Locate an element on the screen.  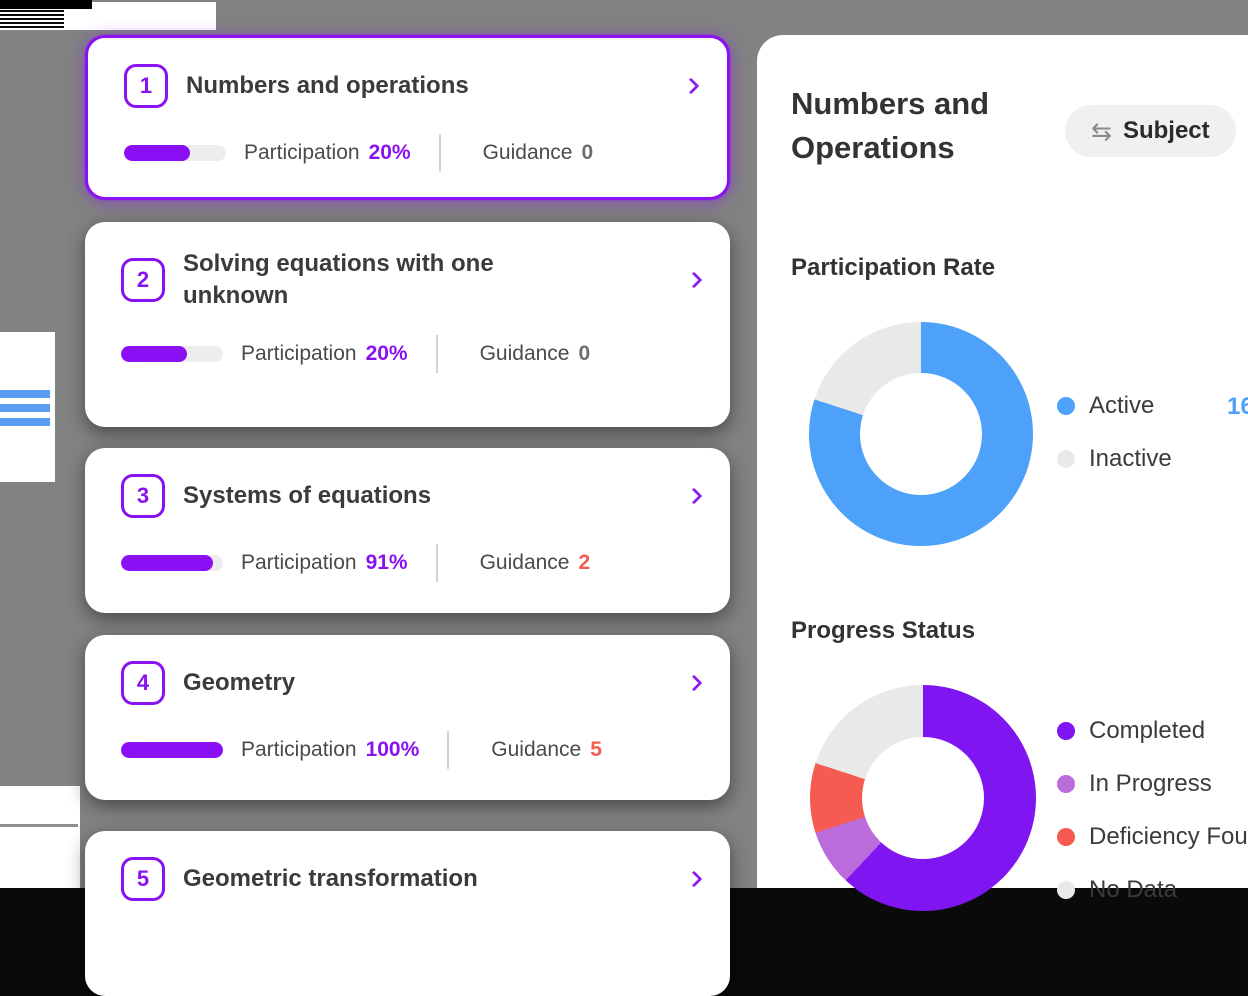
no-data-dot-icon is located at coordinates (1066, 889).